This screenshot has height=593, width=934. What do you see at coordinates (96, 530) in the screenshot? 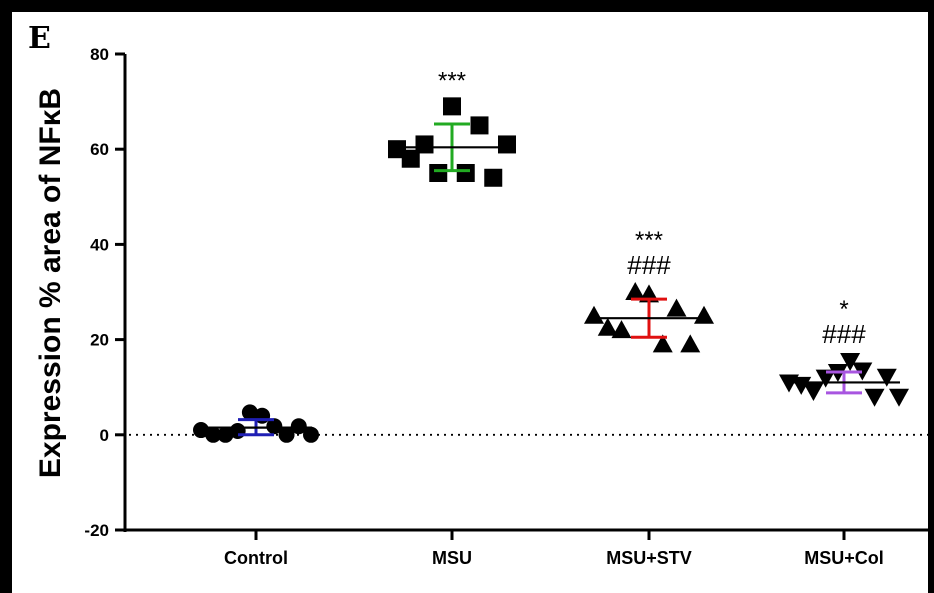
I see `y-tick-label: -20` at bounding box center [96, 530].